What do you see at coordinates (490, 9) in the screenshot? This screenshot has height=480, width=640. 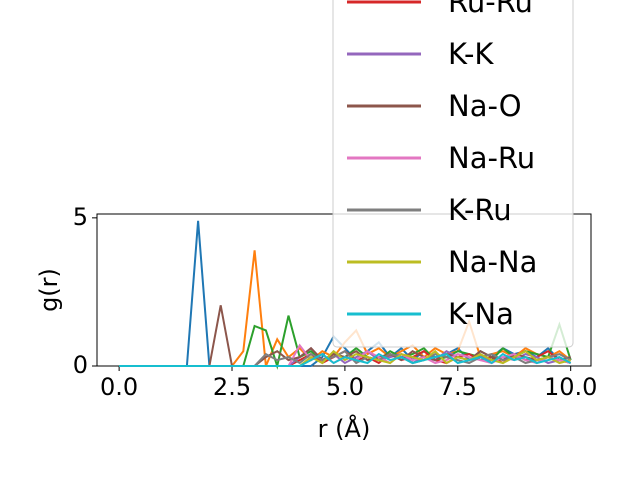 I see `legend-label: Ru-Ru` at bounding box center [490, 9].